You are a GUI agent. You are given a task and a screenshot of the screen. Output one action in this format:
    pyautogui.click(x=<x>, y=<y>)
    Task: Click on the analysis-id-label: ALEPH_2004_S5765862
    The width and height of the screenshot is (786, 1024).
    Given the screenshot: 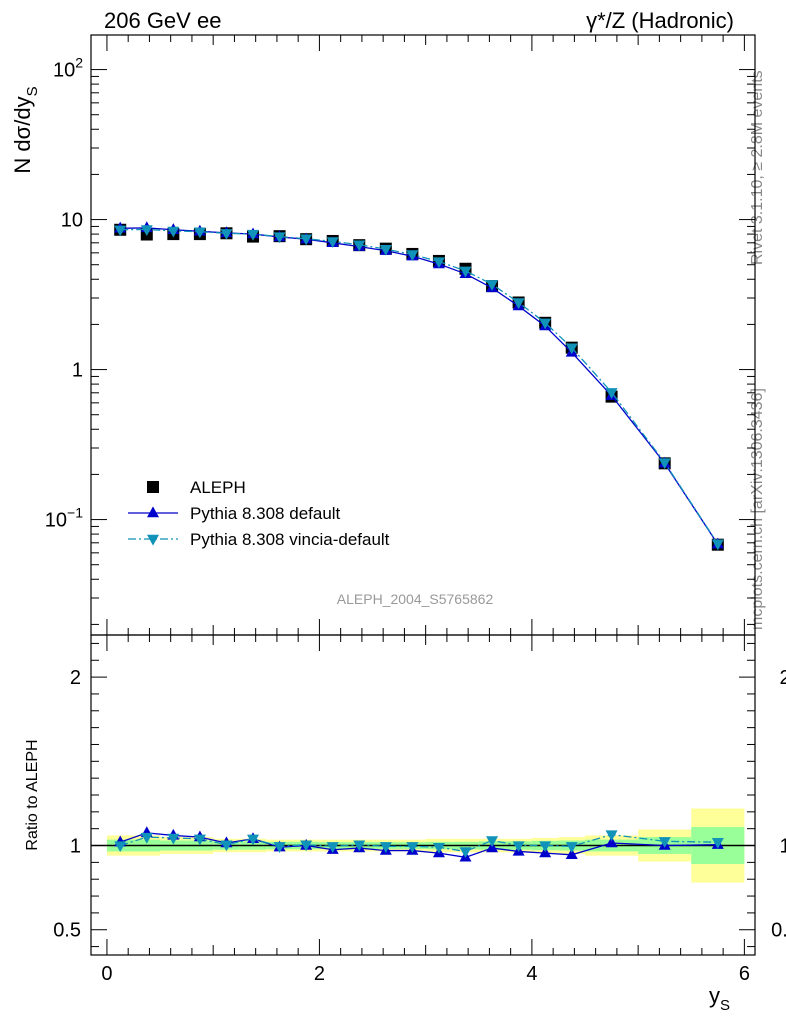 What is the action you would take?
    pyautogui.click(x=415, y=599)
    